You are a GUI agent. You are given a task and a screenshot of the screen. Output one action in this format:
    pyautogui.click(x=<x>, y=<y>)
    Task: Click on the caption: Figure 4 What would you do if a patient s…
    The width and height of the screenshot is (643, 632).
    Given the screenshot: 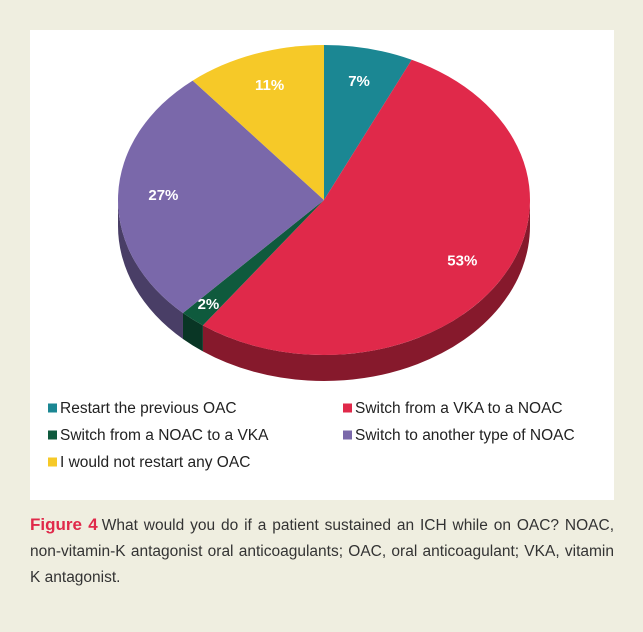 What is the action you would take?
    pyautogui.click(x=322, y=551)
    